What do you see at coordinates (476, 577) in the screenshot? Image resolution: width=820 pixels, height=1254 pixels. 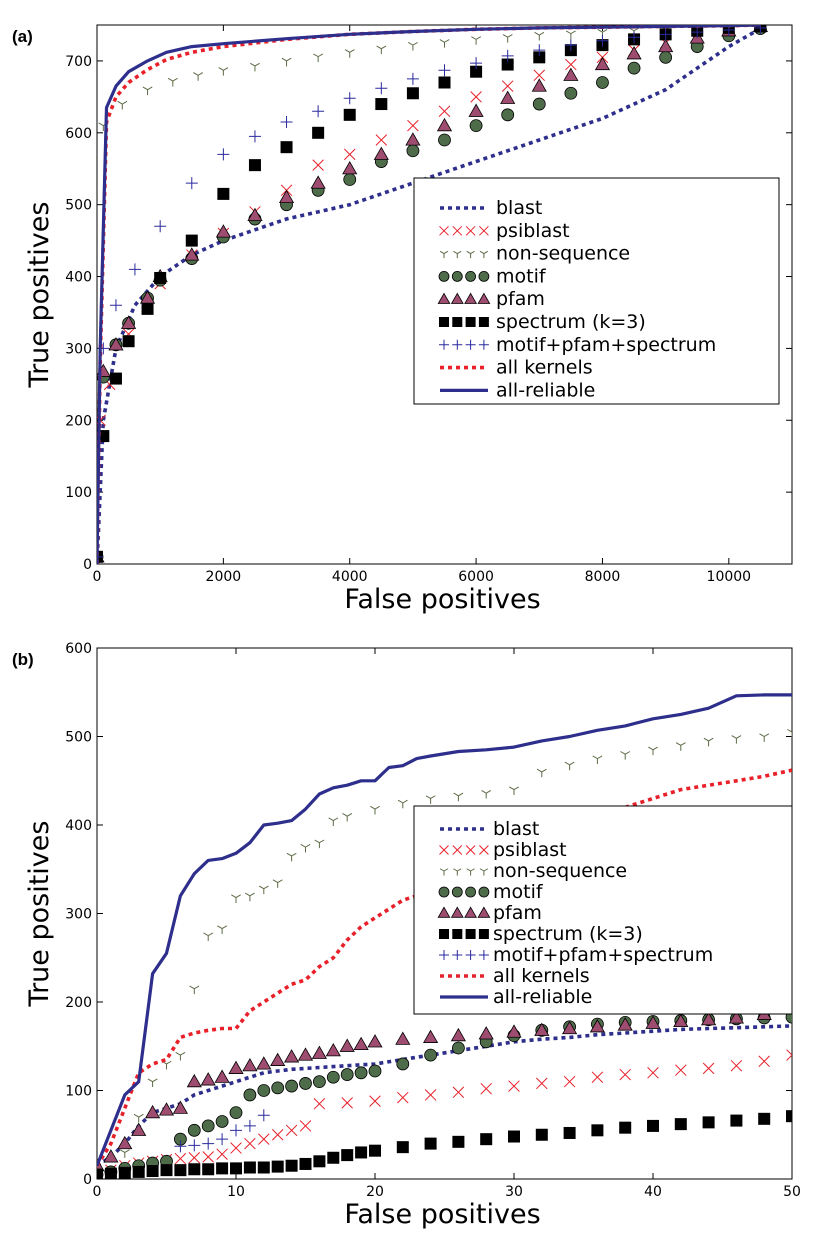 I see `x-tick-label: 6000` at bounding box center [476, 577].